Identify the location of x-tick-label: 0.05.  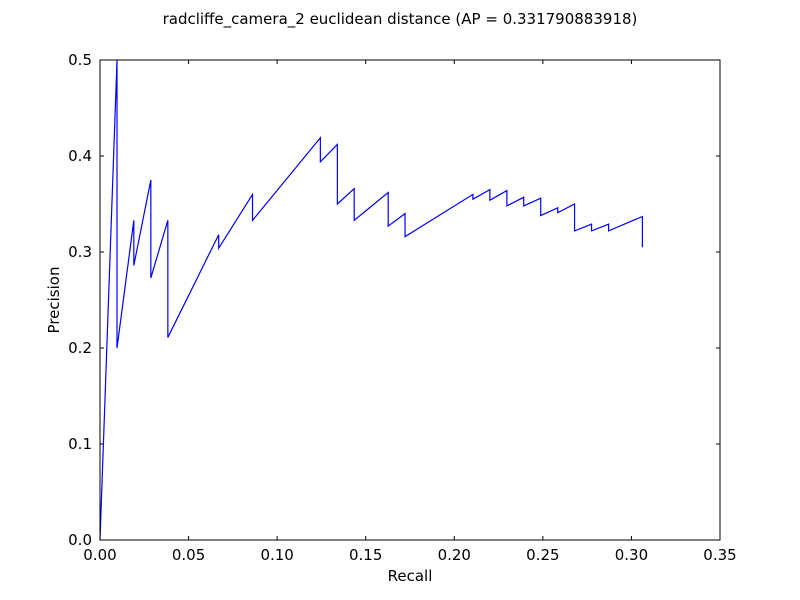
(188, 555).